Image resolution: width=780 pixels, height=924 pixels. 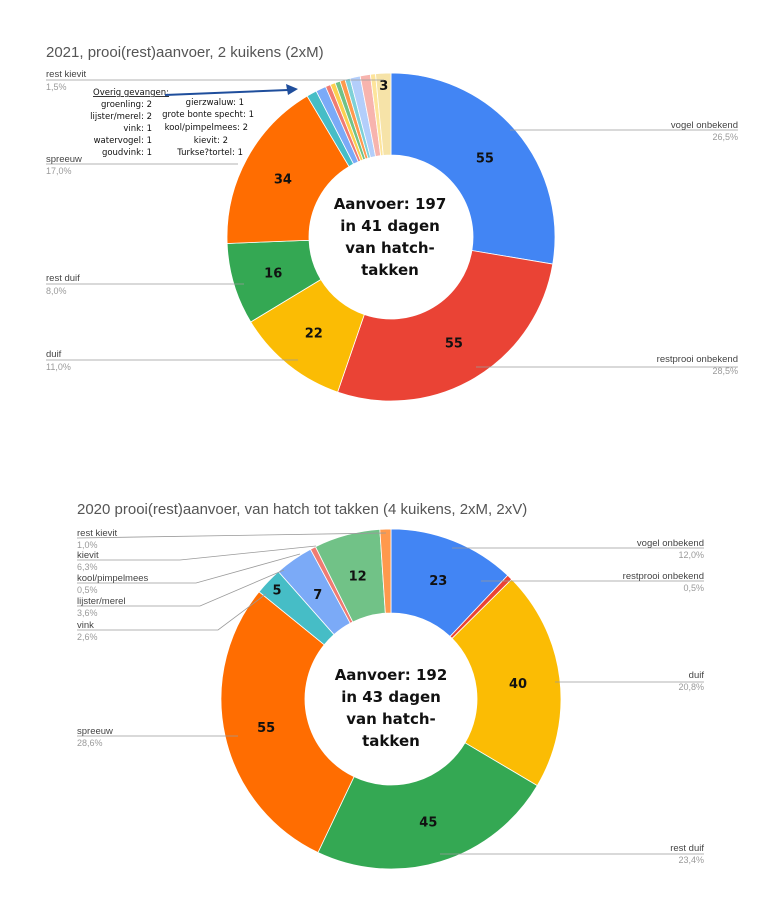 What do you see at coordinates (127, 153) in the screenshot?
I see `overig-col1-item: goudvink: 1` at bounding box center [127, 153].